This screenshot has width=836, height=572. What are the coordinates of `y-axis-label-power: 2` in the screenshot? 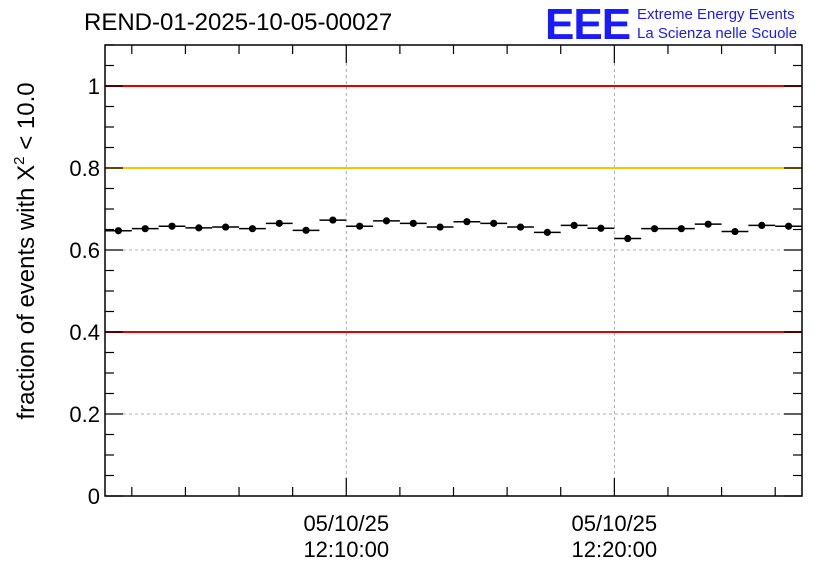 It's located at (19, 160).